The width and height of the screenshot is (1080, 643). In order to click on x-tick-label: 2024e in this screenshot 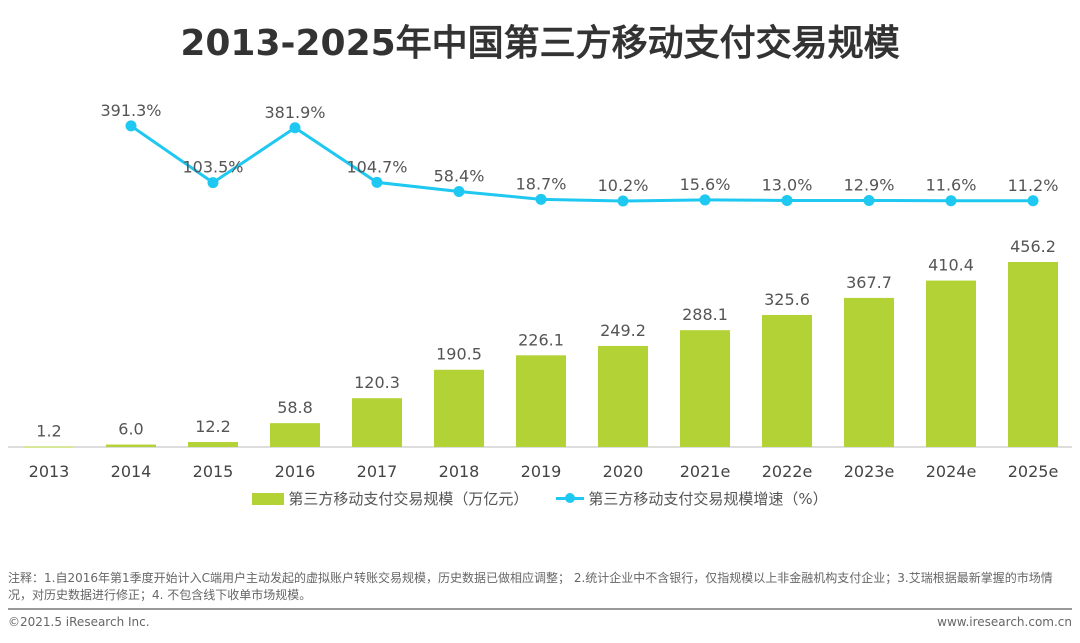, I will do `click(951, 471)`.